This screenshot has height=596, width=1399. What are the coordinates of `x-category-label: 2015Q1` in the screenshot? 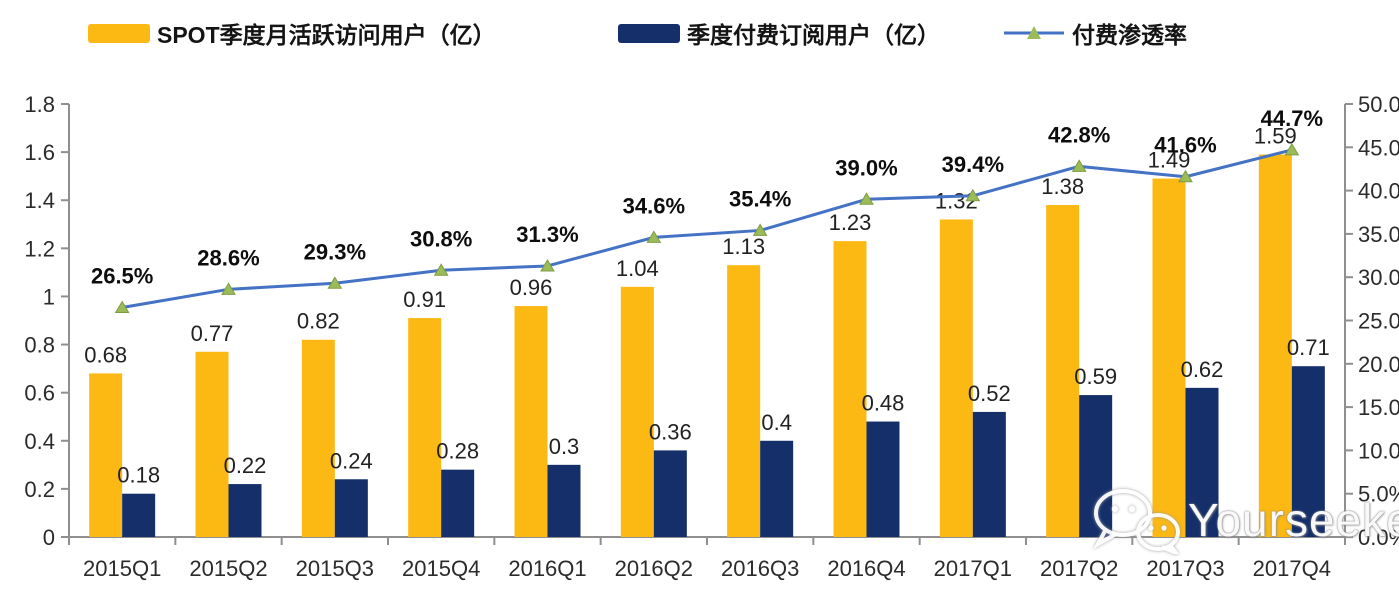 It's located at (122, 568).